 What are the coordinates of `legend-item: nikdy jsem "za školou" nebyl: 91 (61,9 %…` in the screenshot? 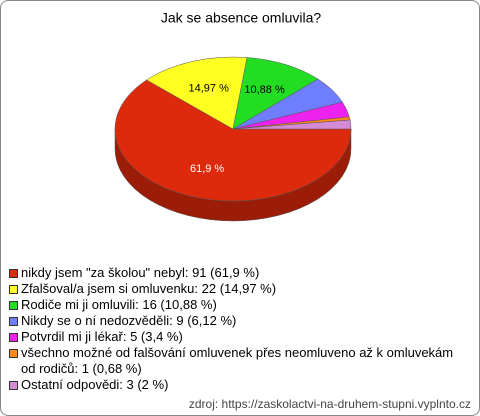 It's located at (240, 273).